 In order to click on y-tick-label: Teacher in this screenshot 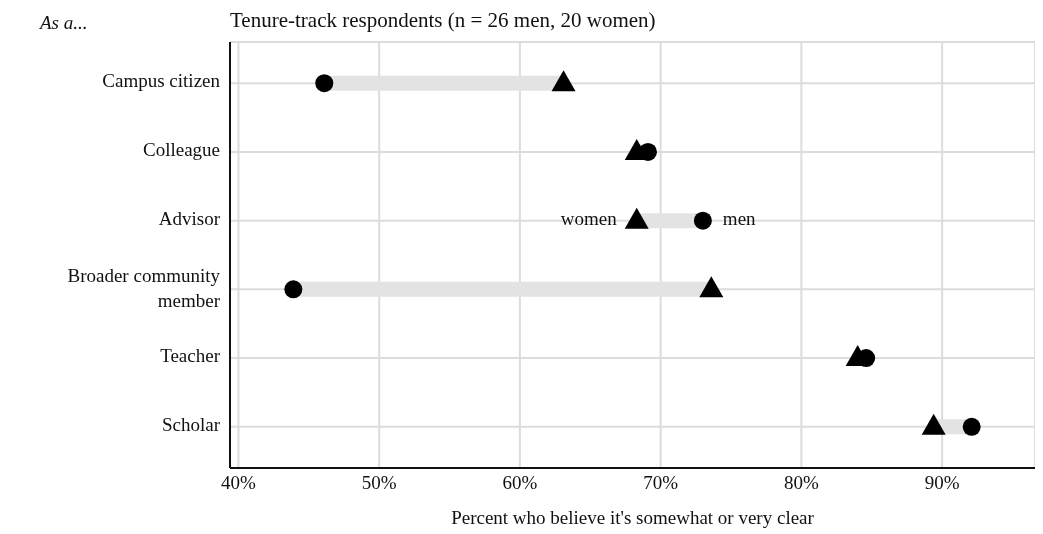, I will do `click(190, 356)`.